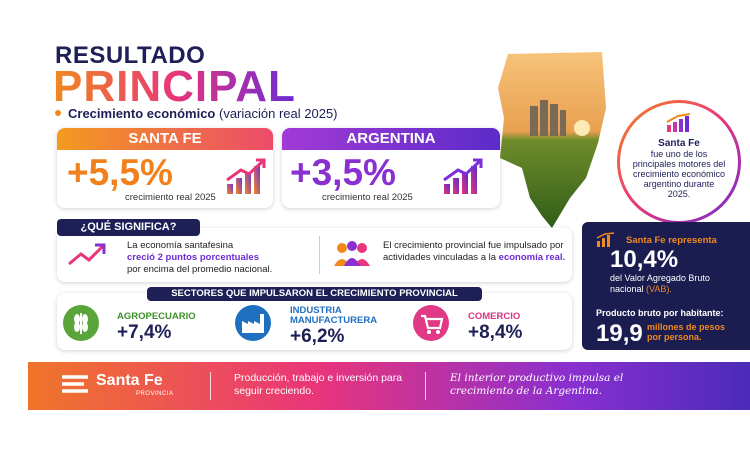 This screenshot has height=450, width=750. Describe the element at coordinates (193, 257) in the screenshot. I see `meaning-highlight: creció 2 puntos porcentuales` at that location.